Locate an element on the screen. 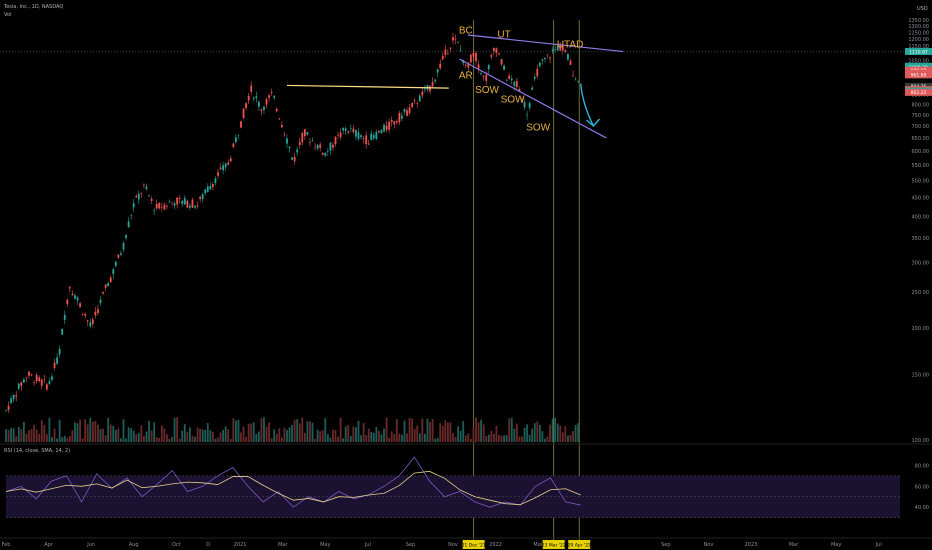 The width and height of the screenshot is (932, 550). rsi-ma-line is located at coordinates (293, 488).